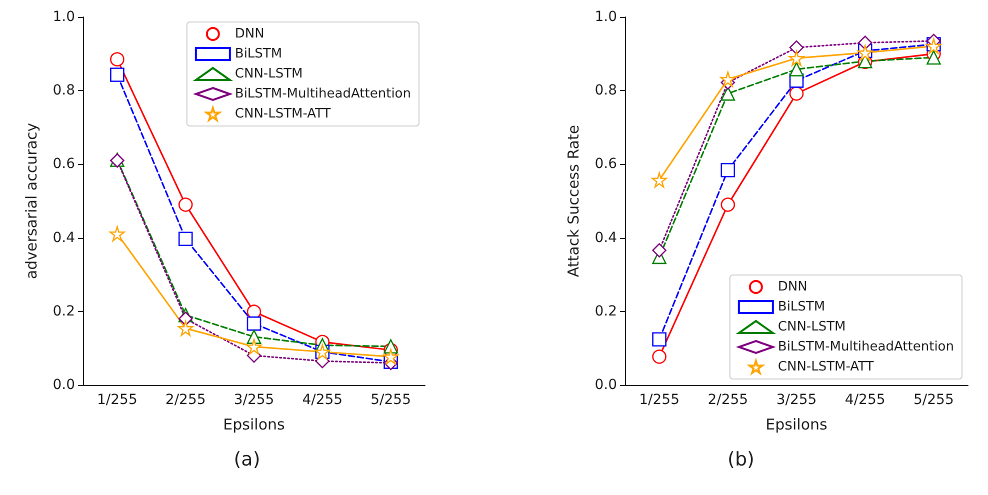 The height and width of the screenshot is (495, 988). What do you see at coordinates (31, 201) in the screenshot?
I see `y-axis-title: adversarial accuracy` at bounding box center [31, 201].